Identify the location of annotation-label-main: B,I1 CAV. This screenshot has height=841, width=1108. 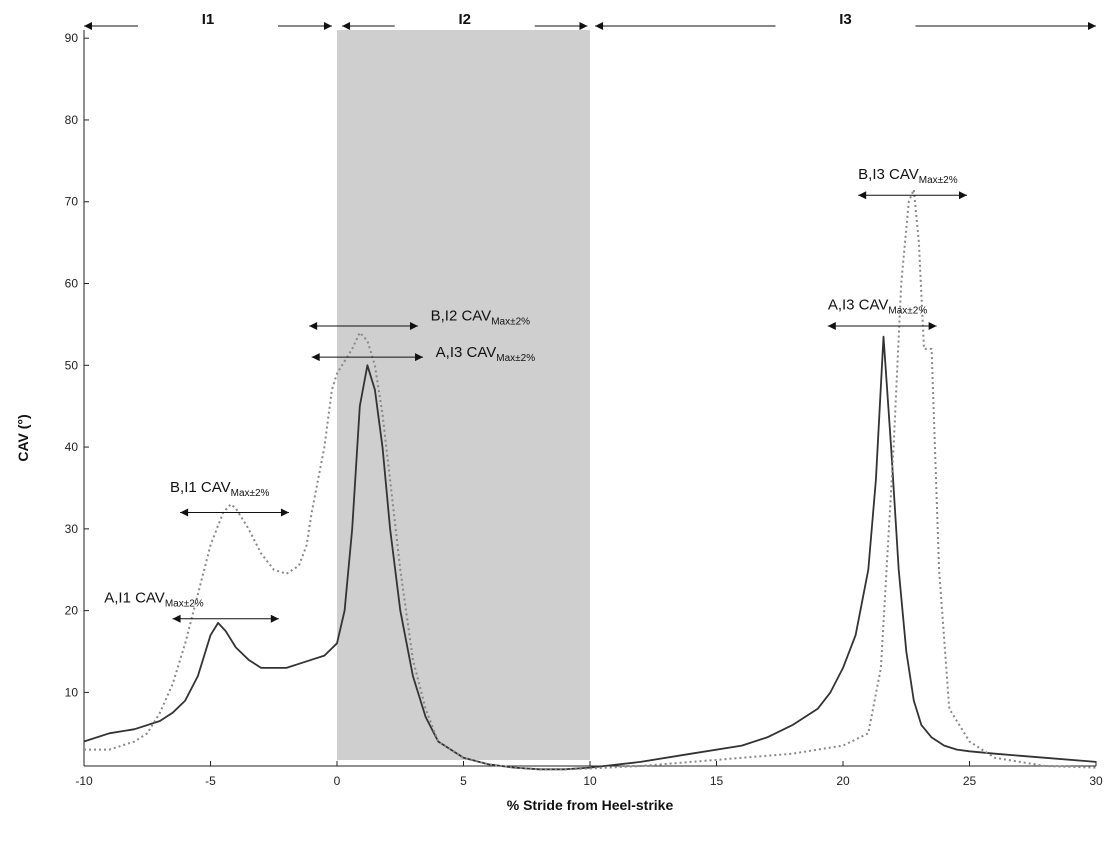
(200, 487).